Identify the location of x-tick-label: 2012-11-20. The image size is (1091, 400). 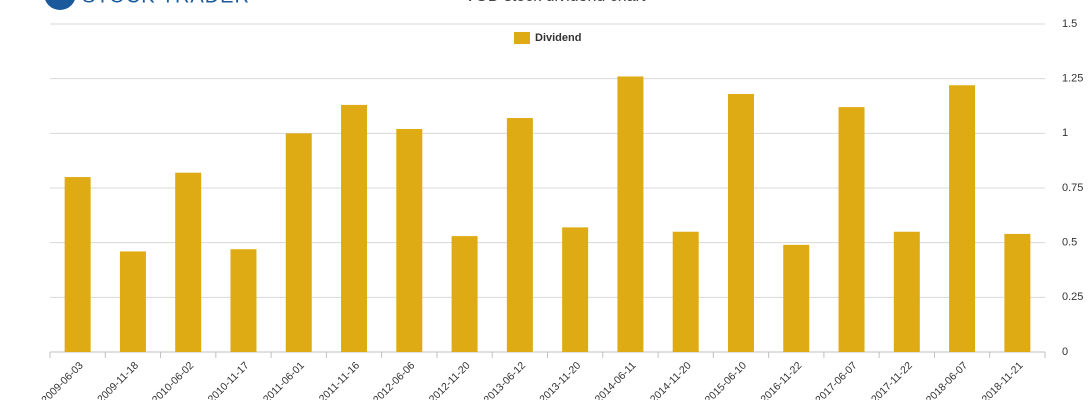
(450, 379).